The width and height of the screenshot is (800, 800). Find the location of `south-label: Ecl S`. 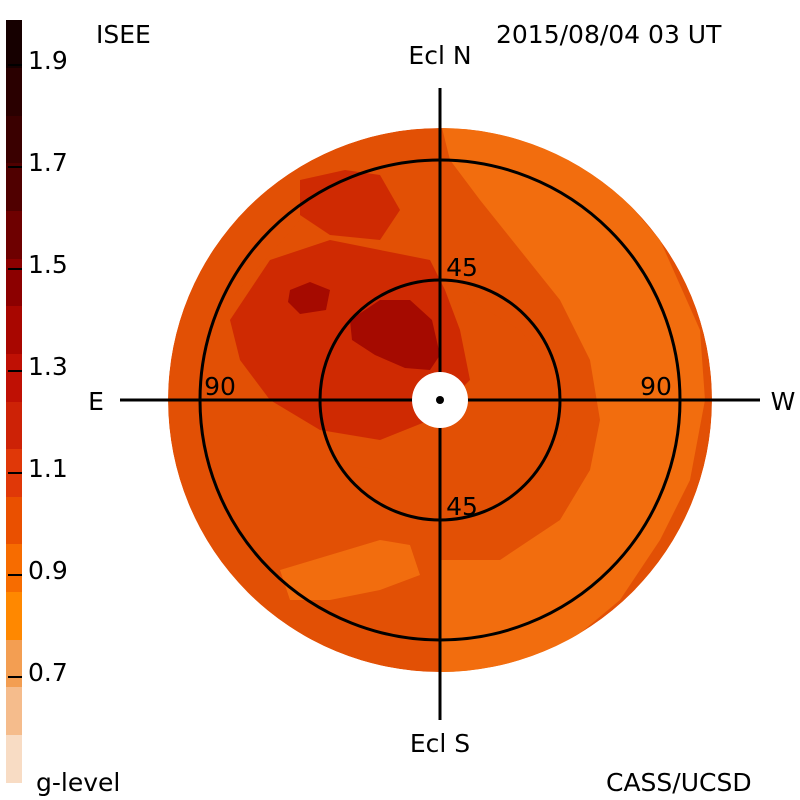

south-label: Ecl S is located at coordinates (440, 743).